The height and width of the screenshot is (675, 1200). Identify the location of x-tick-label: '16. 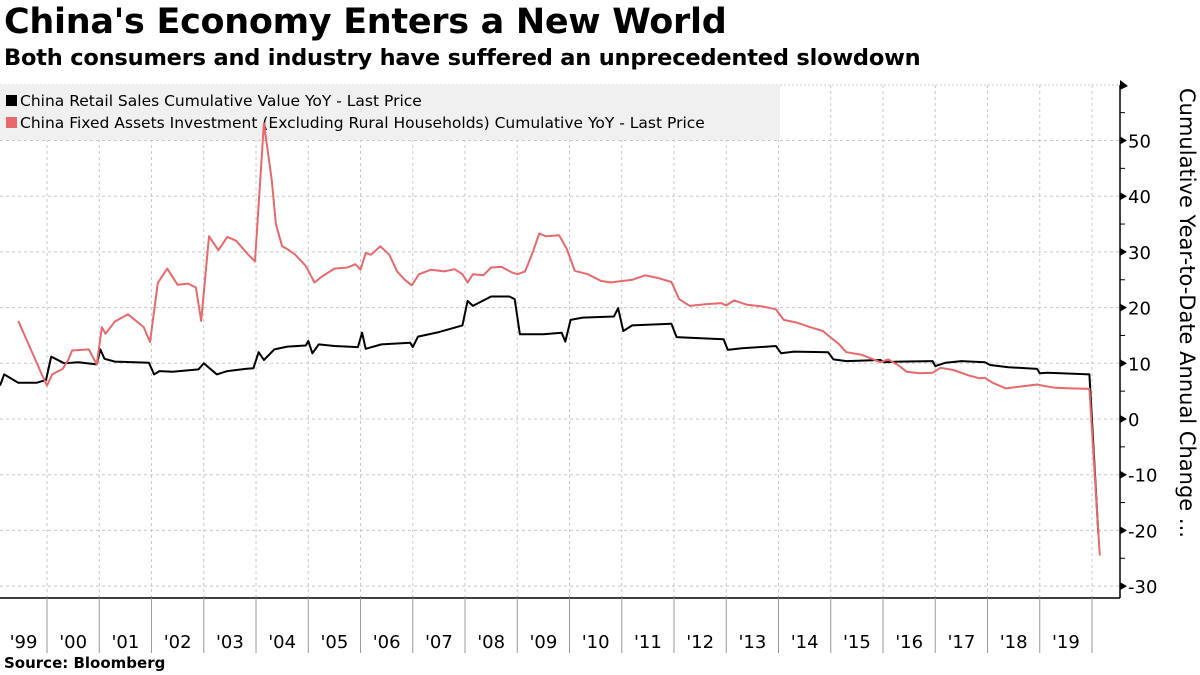
(909, 642).